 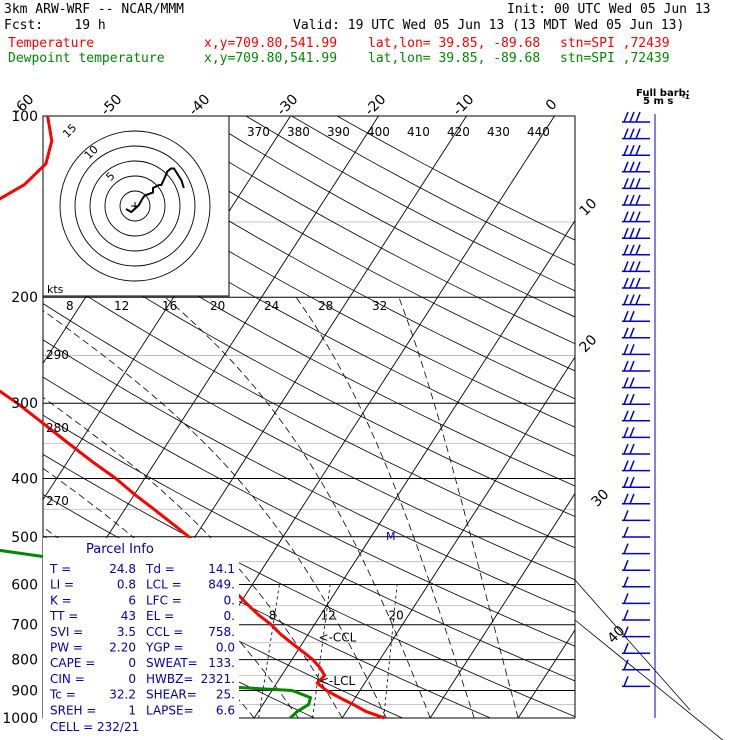 I want to click on parcel-key: SVI =, so click(x=66, y=632).